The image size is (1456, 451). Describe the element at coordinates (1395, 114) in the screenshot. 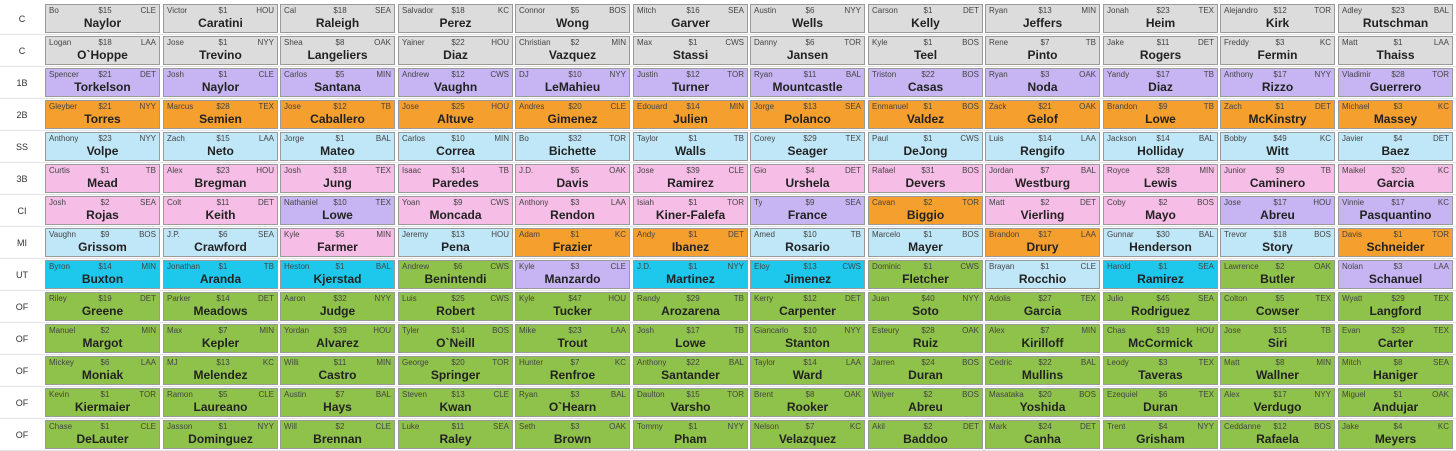

I see `player-card: Michael $3 KC Massey` at that location.